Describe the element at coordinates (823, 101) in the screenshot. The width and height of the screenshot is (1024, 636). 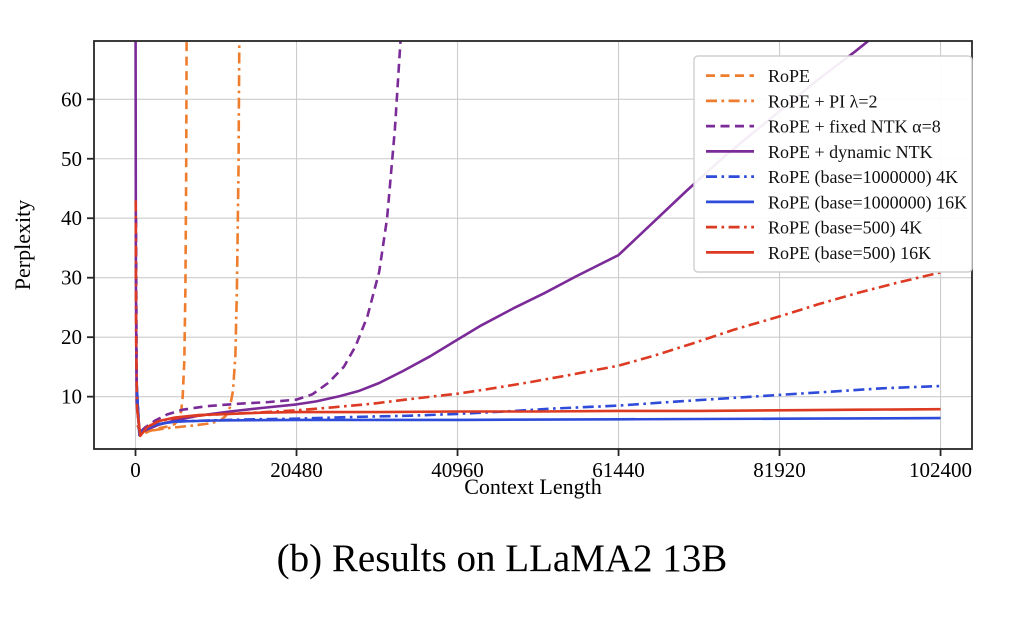
I see `legend-label: RoPE + PI λ=2` at that location.